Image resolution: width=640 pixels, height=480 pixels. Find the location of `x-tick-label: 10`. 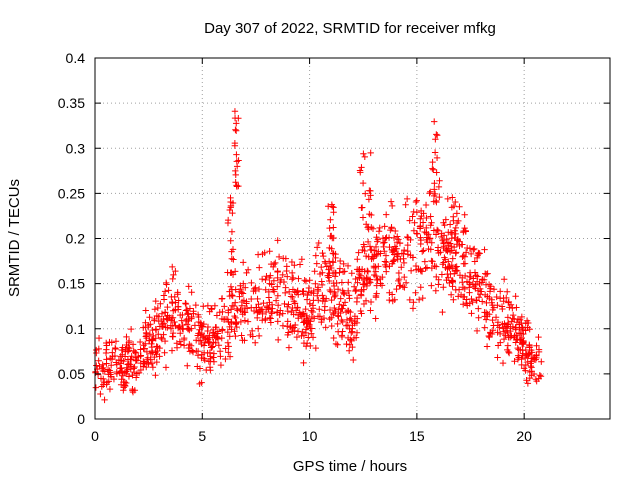

x-tick-label: 10 is located at coordinates (310, 436).